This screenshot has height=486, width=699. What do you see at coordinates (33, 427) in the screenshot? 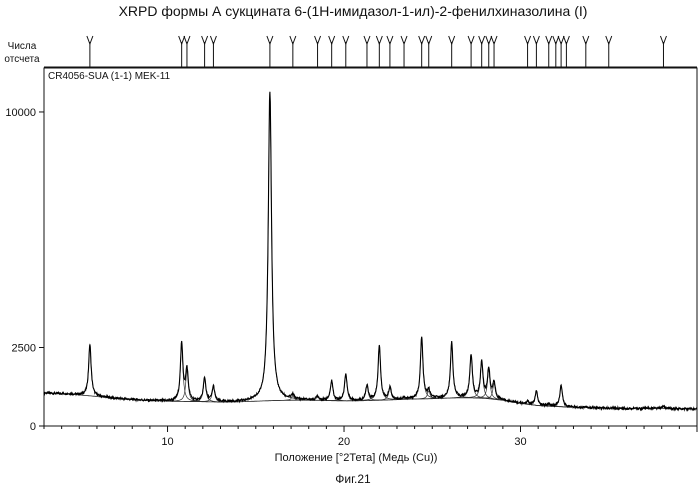
I see `y-tick-label: 0` at bounding box center [33, 427].